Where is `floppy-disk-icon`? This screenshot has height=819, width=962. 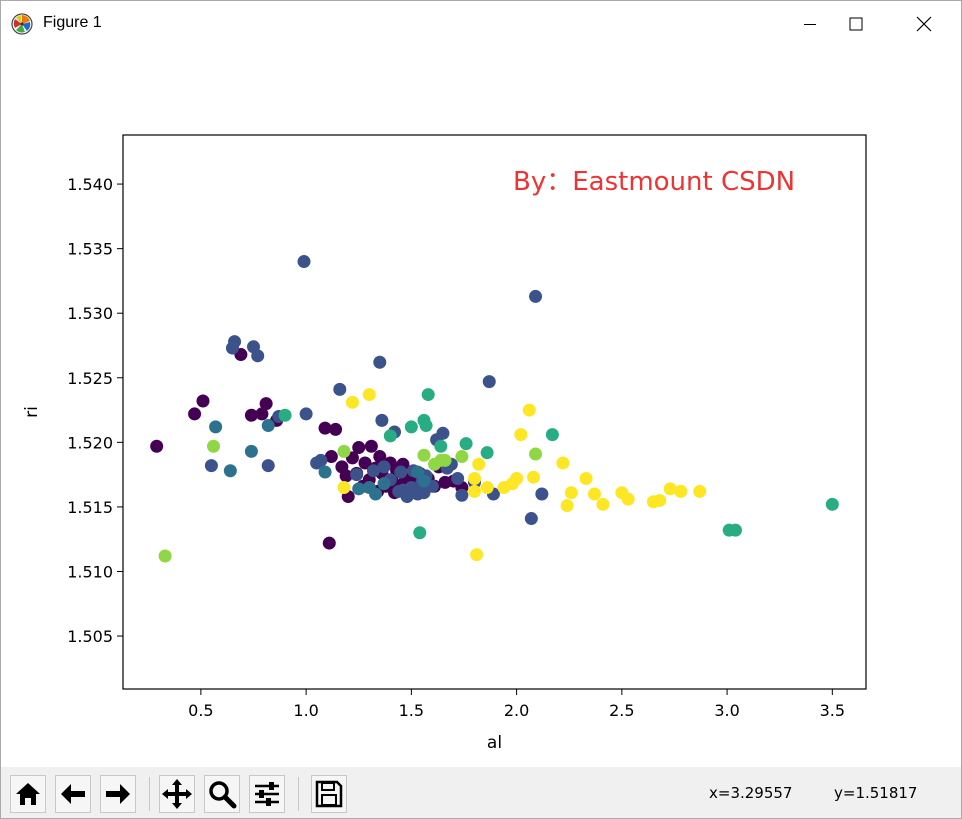
floppy-disk-icon is located at coordinates (329, 794).